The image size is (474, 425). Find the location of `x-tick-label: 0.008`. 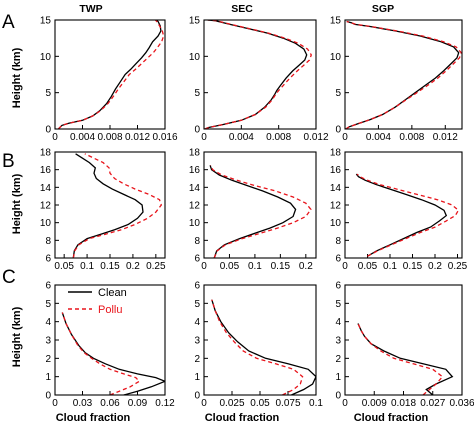

x-tick-label: 0.008 is located at coordinates (278, 137).